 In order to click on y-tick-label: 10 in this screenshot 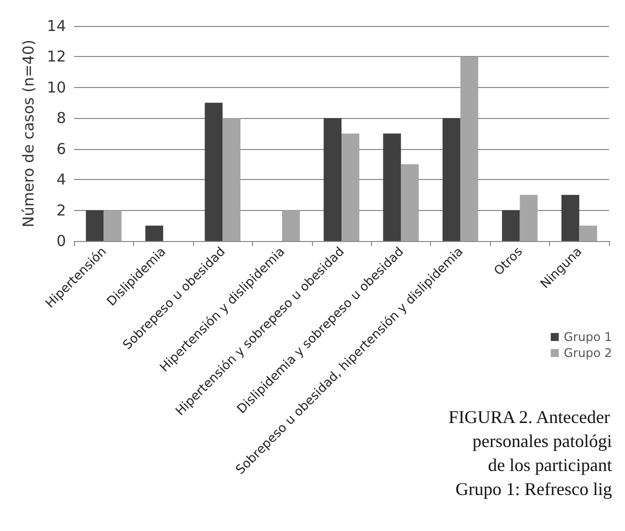, I will do `click(56, 87)`.